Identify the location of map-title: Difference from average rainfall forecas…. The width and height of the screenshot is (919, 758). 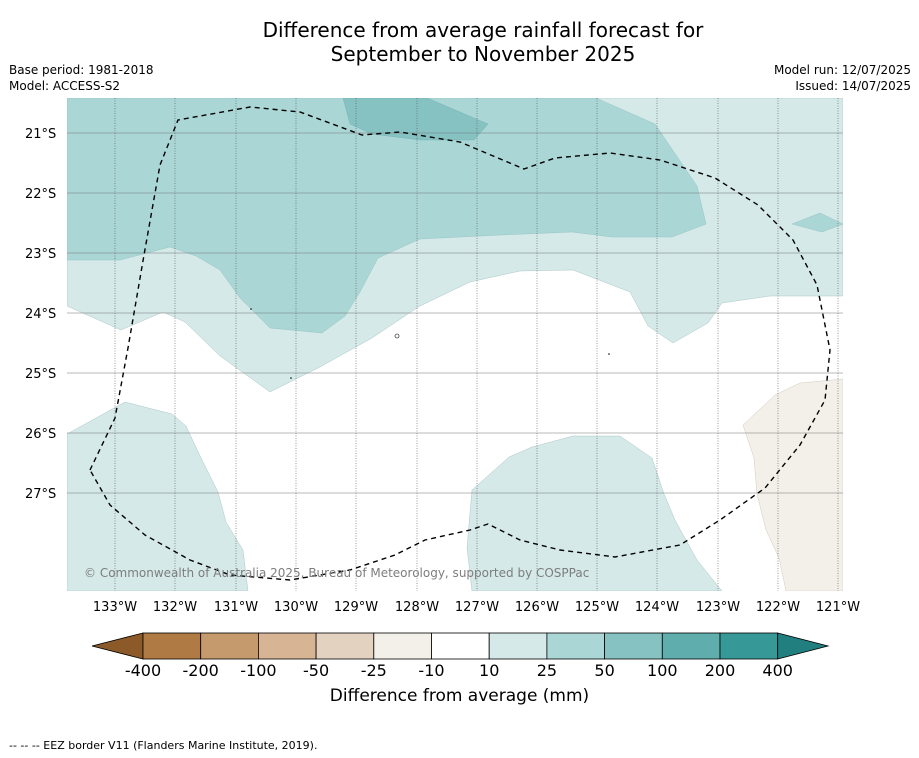
(459, 42).